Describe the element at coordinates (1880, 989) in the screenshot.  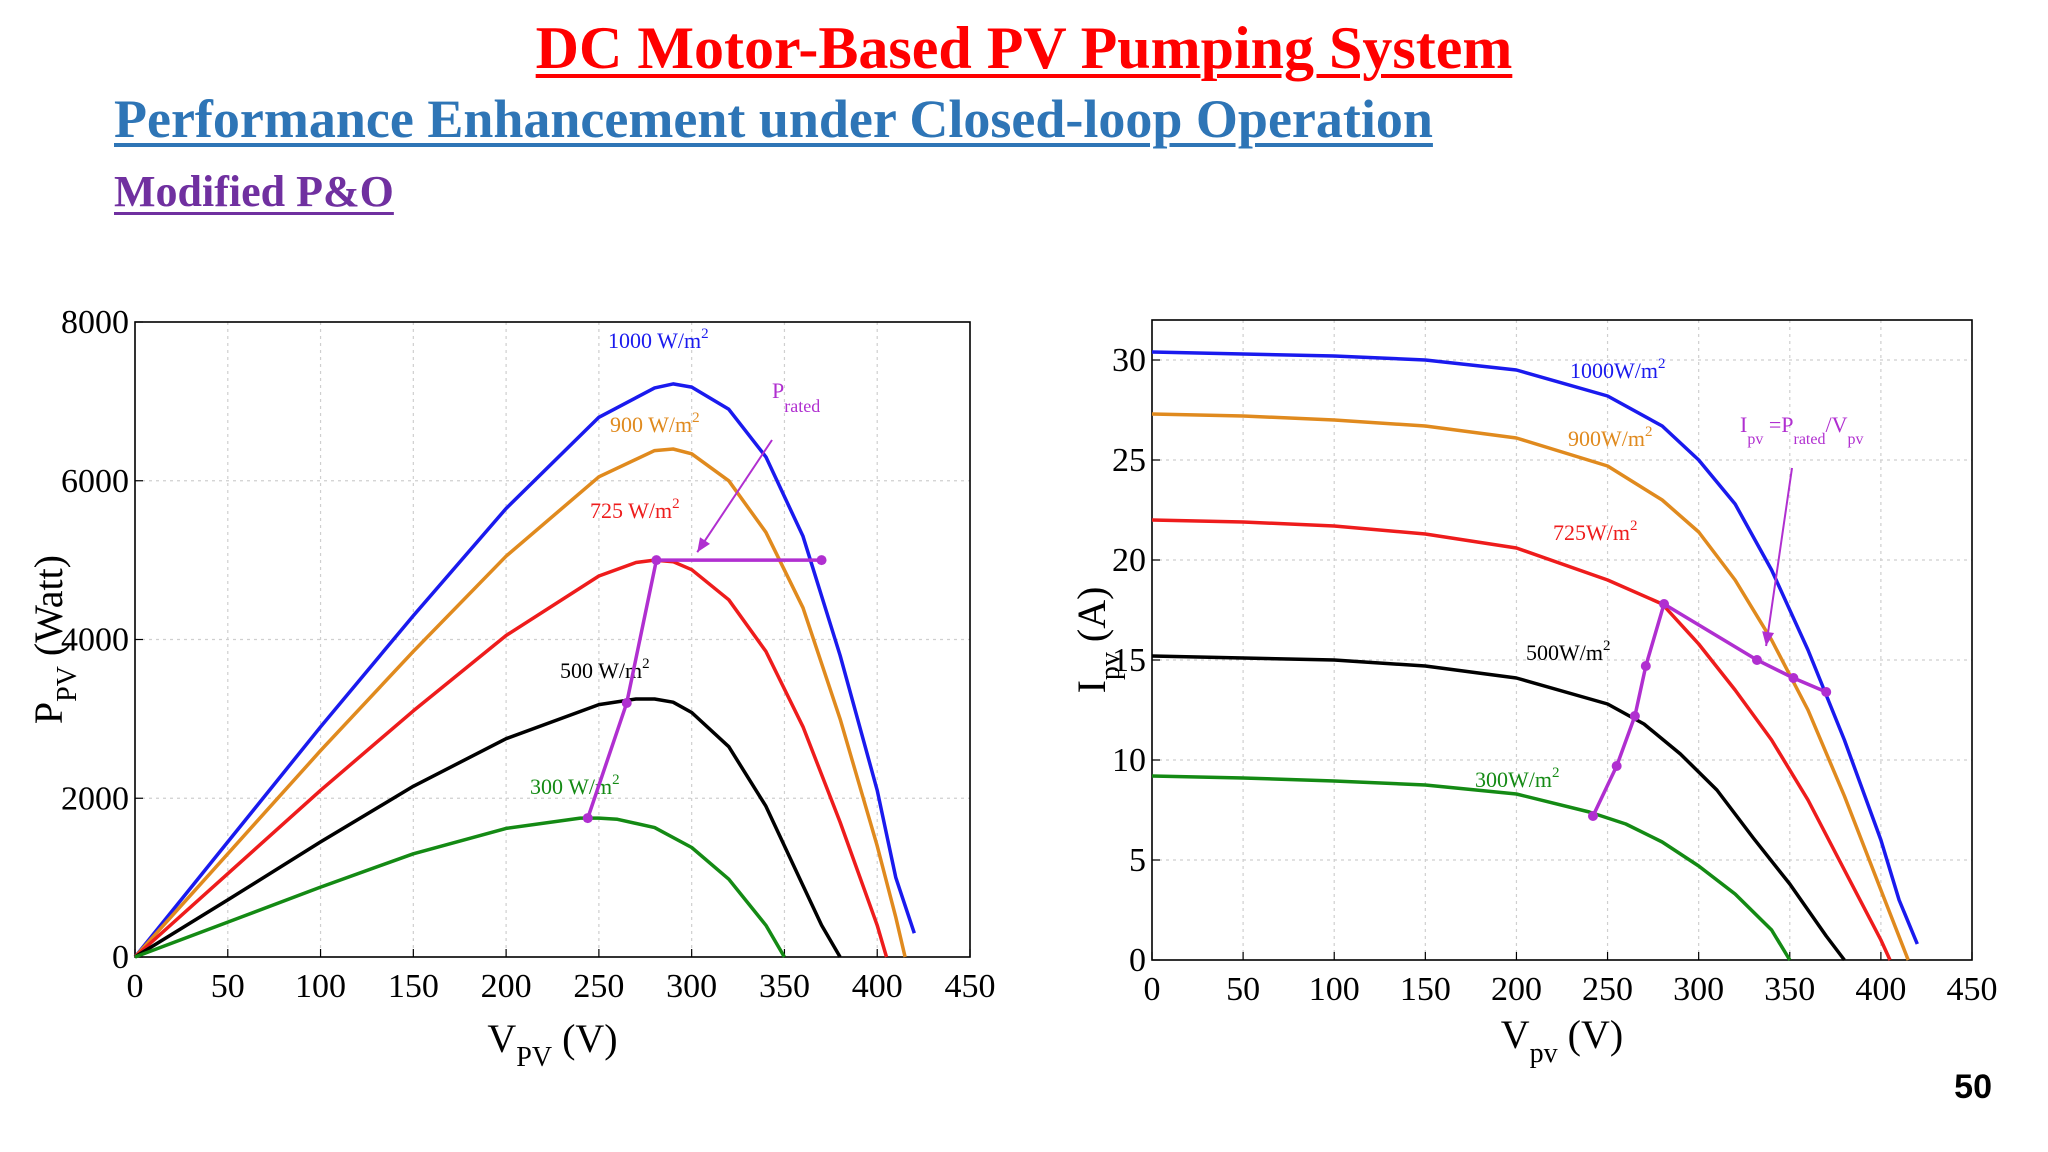
I see `chart1-x-tick-label: 400` at that location.